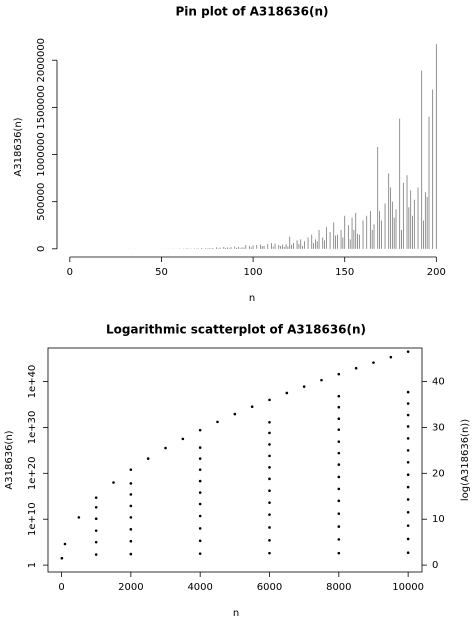 The width and height of the screenshot is (474, 632). Describe the element at coordinates (236, 330) in the screenshot. I see `chart-title: Logarithmic scatterplot of A318636(n)` at that location.